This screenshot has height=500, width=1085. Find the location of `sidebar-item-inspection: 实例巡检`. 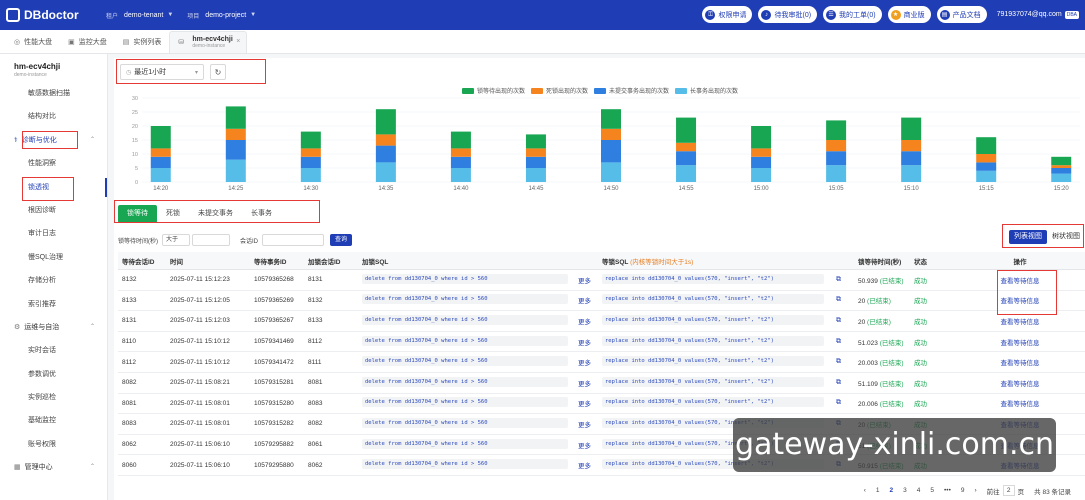

sidebar-item-inspection: 实例巡检 is located at coordinates (42, 398).